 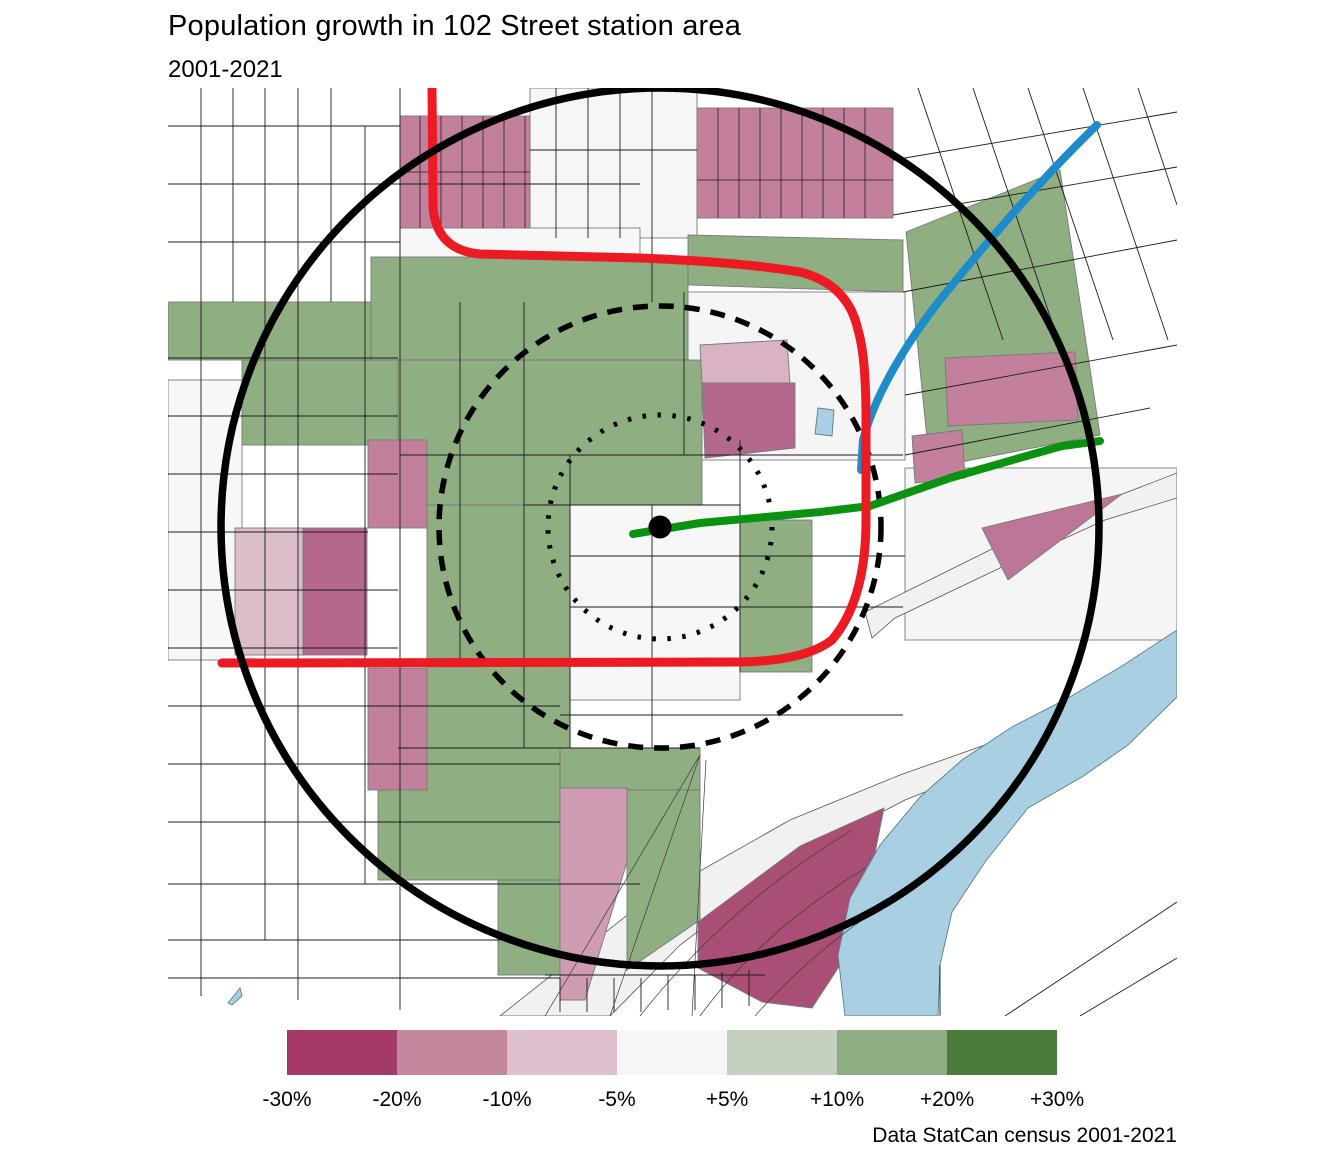 I want to click on river, so click(x=1007, y=823).